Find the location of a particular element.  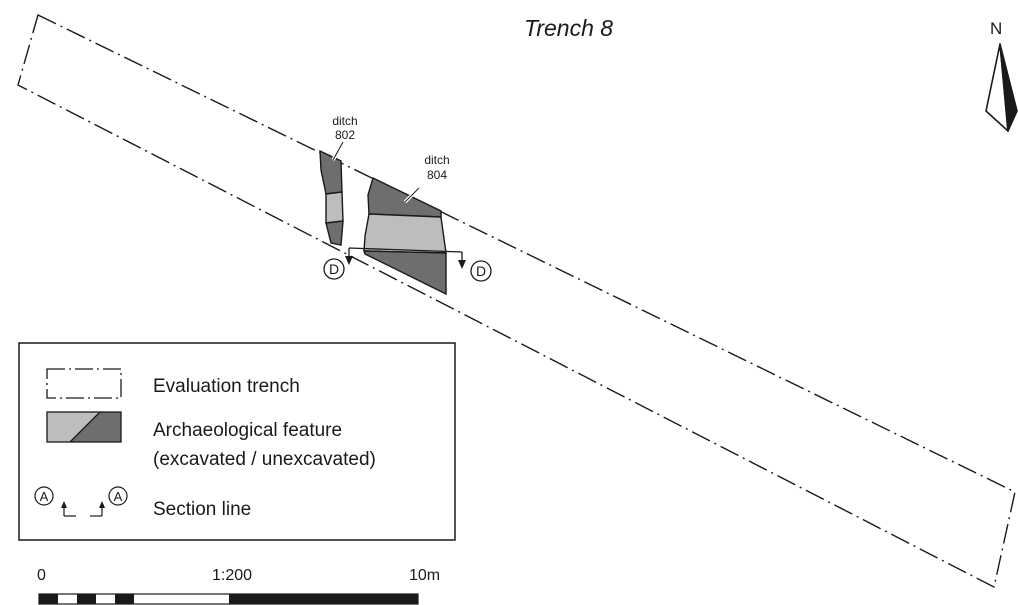

ditch-802-excavated is located at coordinates (334, 207).